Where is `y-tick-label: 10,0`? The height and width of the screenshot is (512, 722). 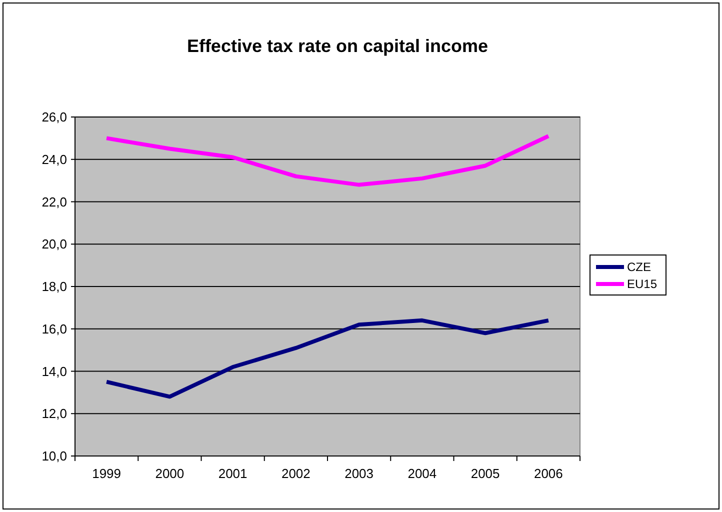 y-tick-label: 10,0 is located at coordinates (54, 456).